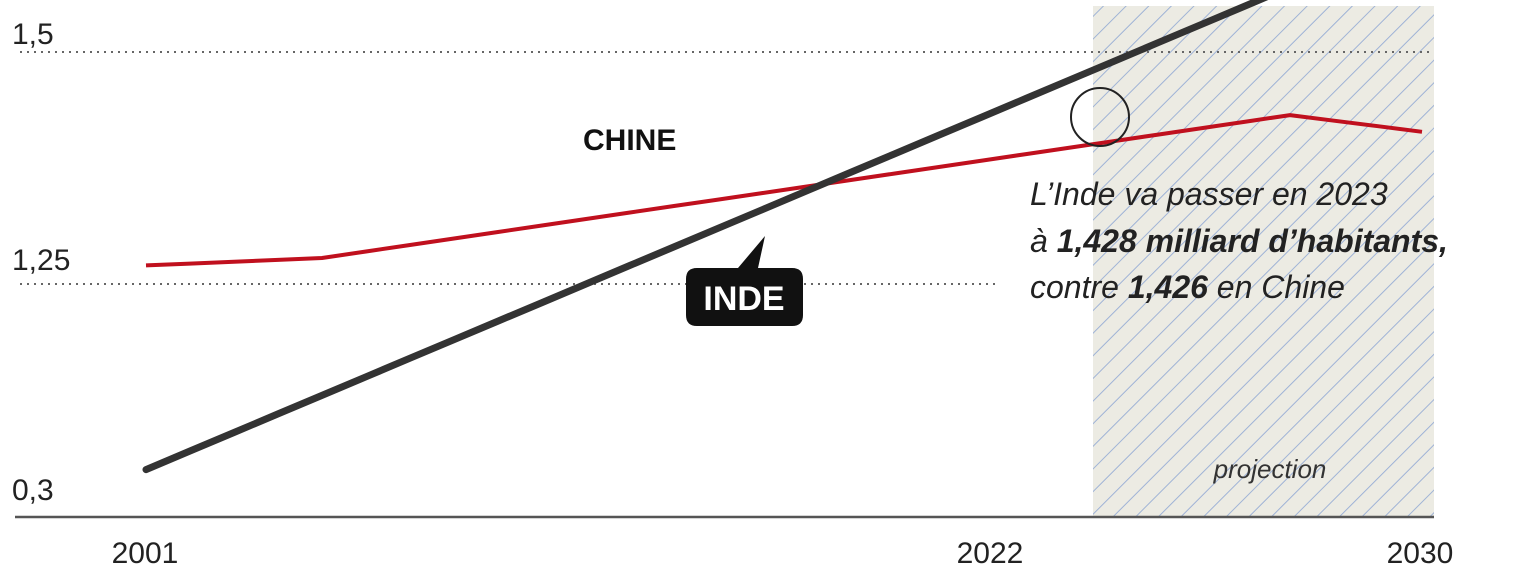 This screenshot has height=569, width=1536. Describe the element at coordinates (743, 299) in the screenshot. I see `series-label-inde: INDE` at that location.